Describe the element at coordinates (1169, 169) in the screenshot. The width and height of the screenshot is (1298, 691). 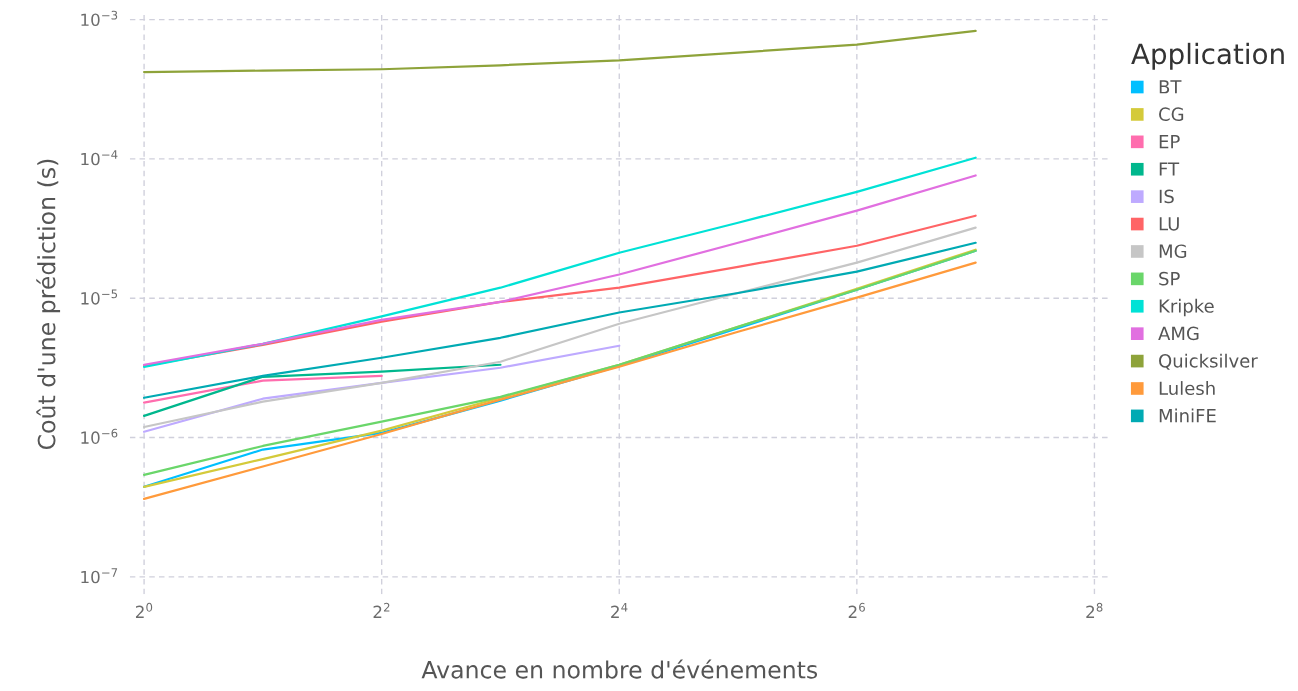
I see `legend-label: FT` at that location.